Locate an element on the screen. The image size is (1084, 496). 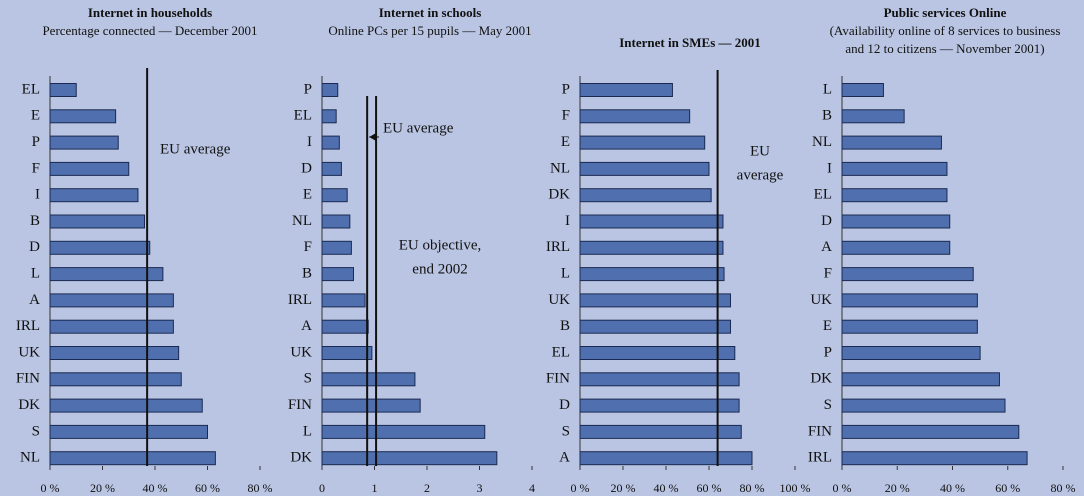
chart-title: Public services Online is located at coordinates (945, 12).